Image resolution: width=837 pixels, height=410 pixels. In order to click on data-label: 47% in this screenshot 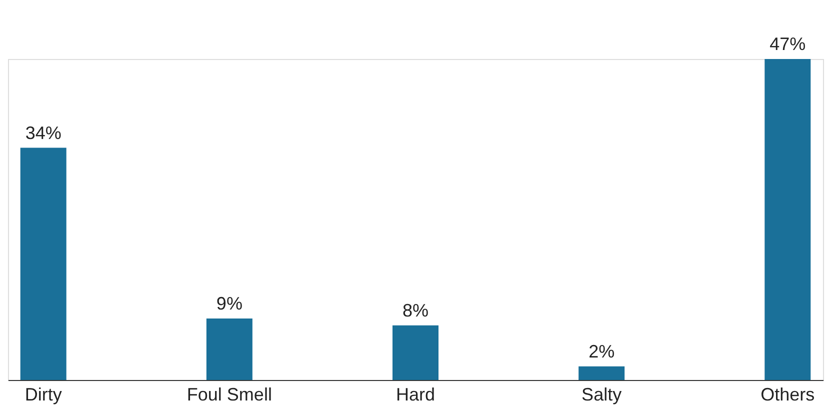, I will do `click(788, 44)`.